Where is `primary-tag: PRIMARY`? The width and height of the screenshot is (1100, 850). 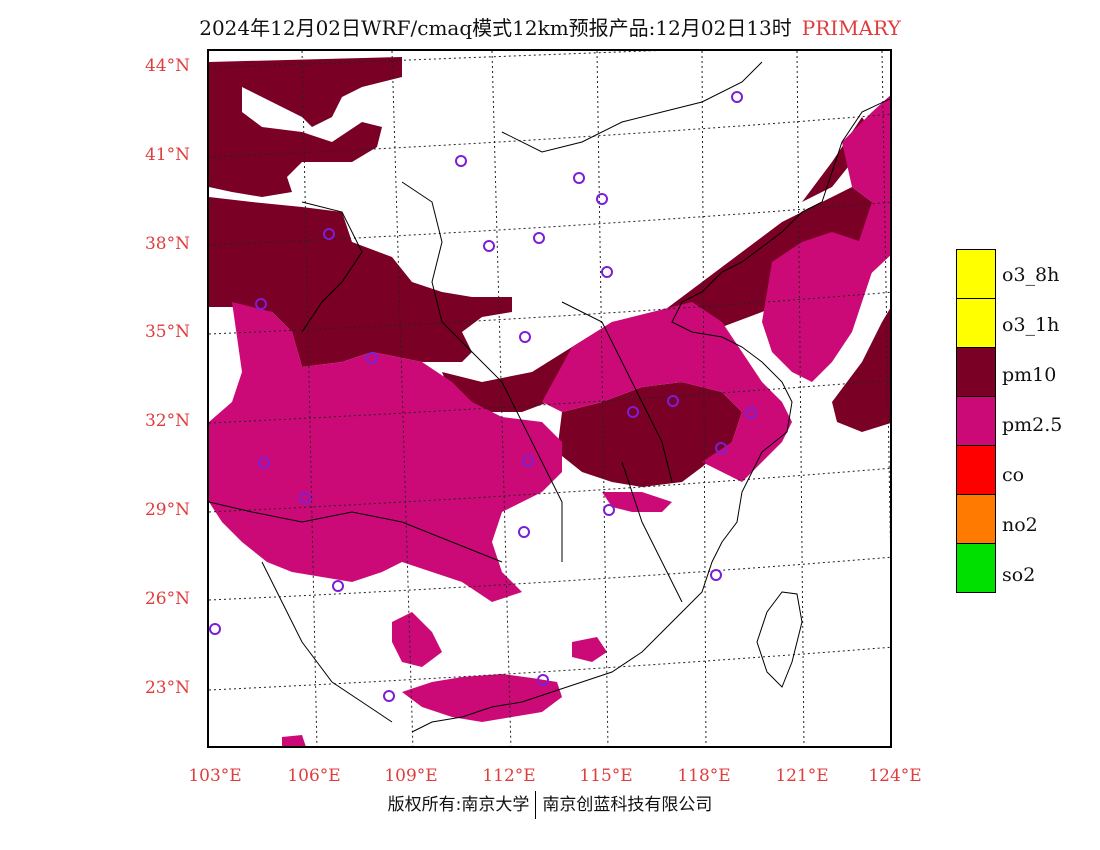
primary-tag: PRIMARY is located at coordinates (851, 28).